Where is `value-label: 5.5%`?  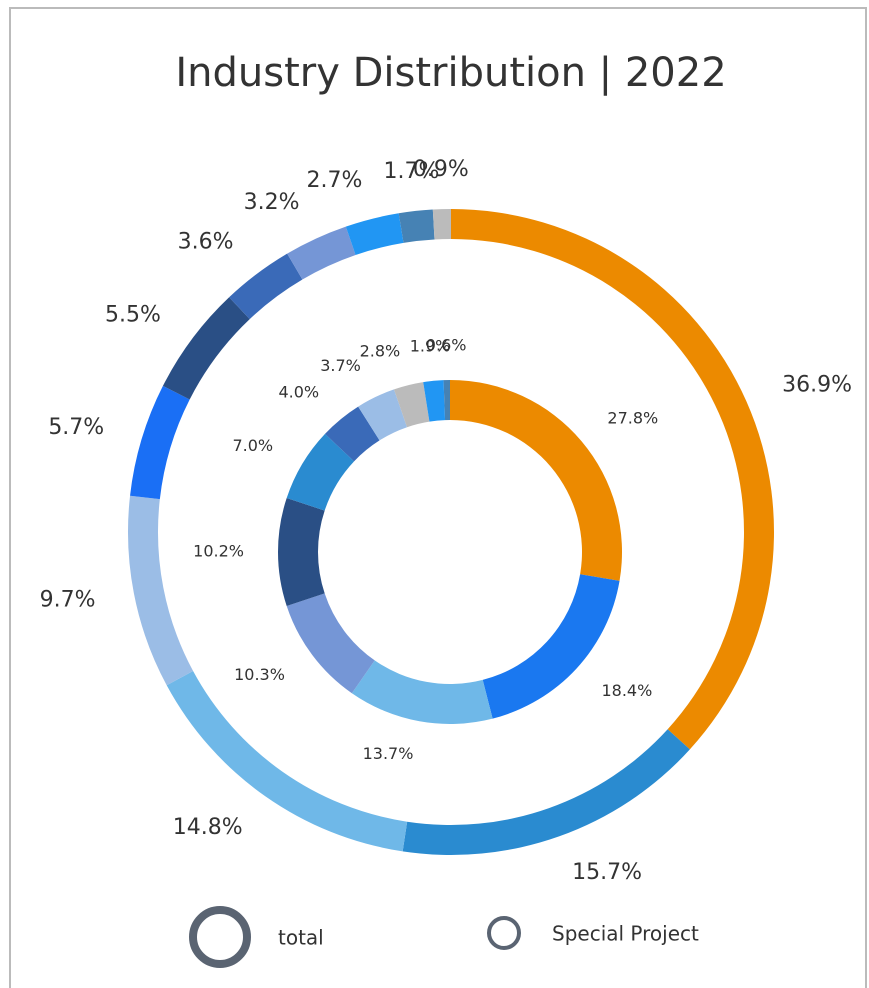 value-label: 5.5% is located at coordinates (133, 314).